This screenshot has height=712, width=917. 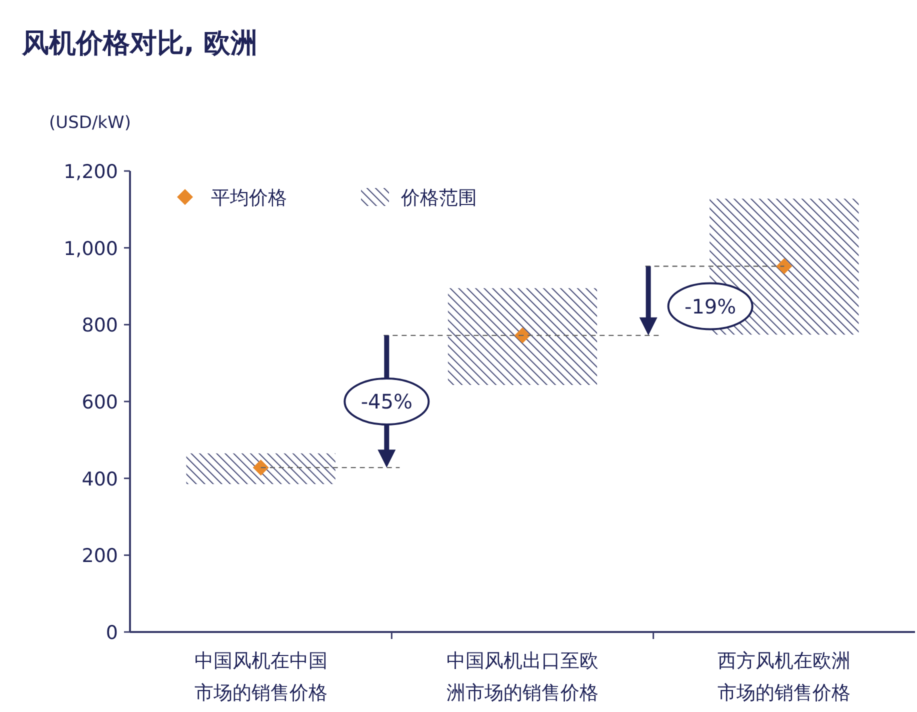 What do you see at coordinates (100, 403) in the screenshot?
I see `y-tick-label: 600` at bounding box center [100, 403].